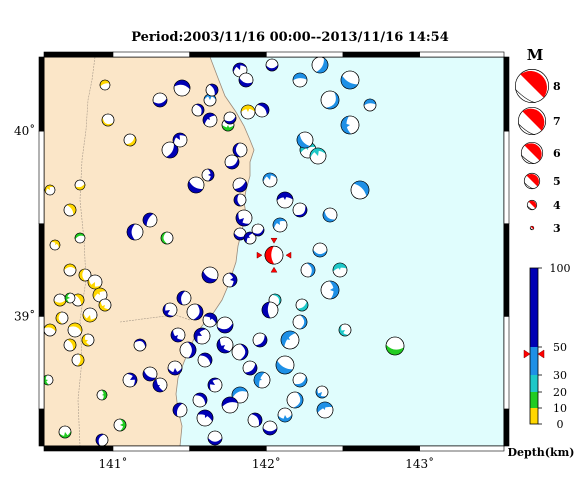  Describe the element at coordinates (274, 255) in the screenshot. I see `highlighted-event` at that location.